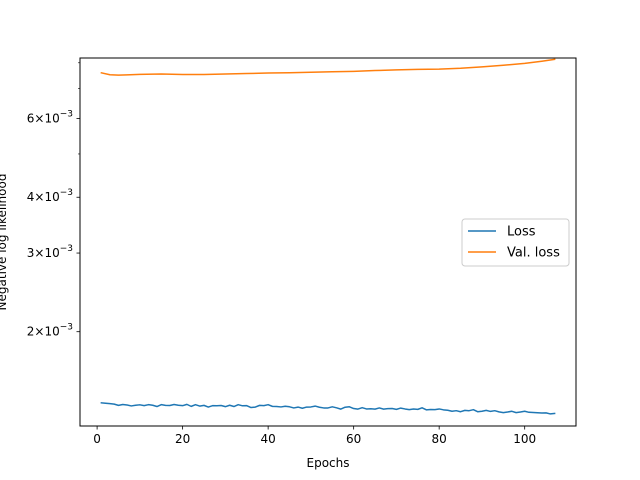  I want to click on y-axis: 2×10−33×10−34×10−36×10−3, so click(53, 200).